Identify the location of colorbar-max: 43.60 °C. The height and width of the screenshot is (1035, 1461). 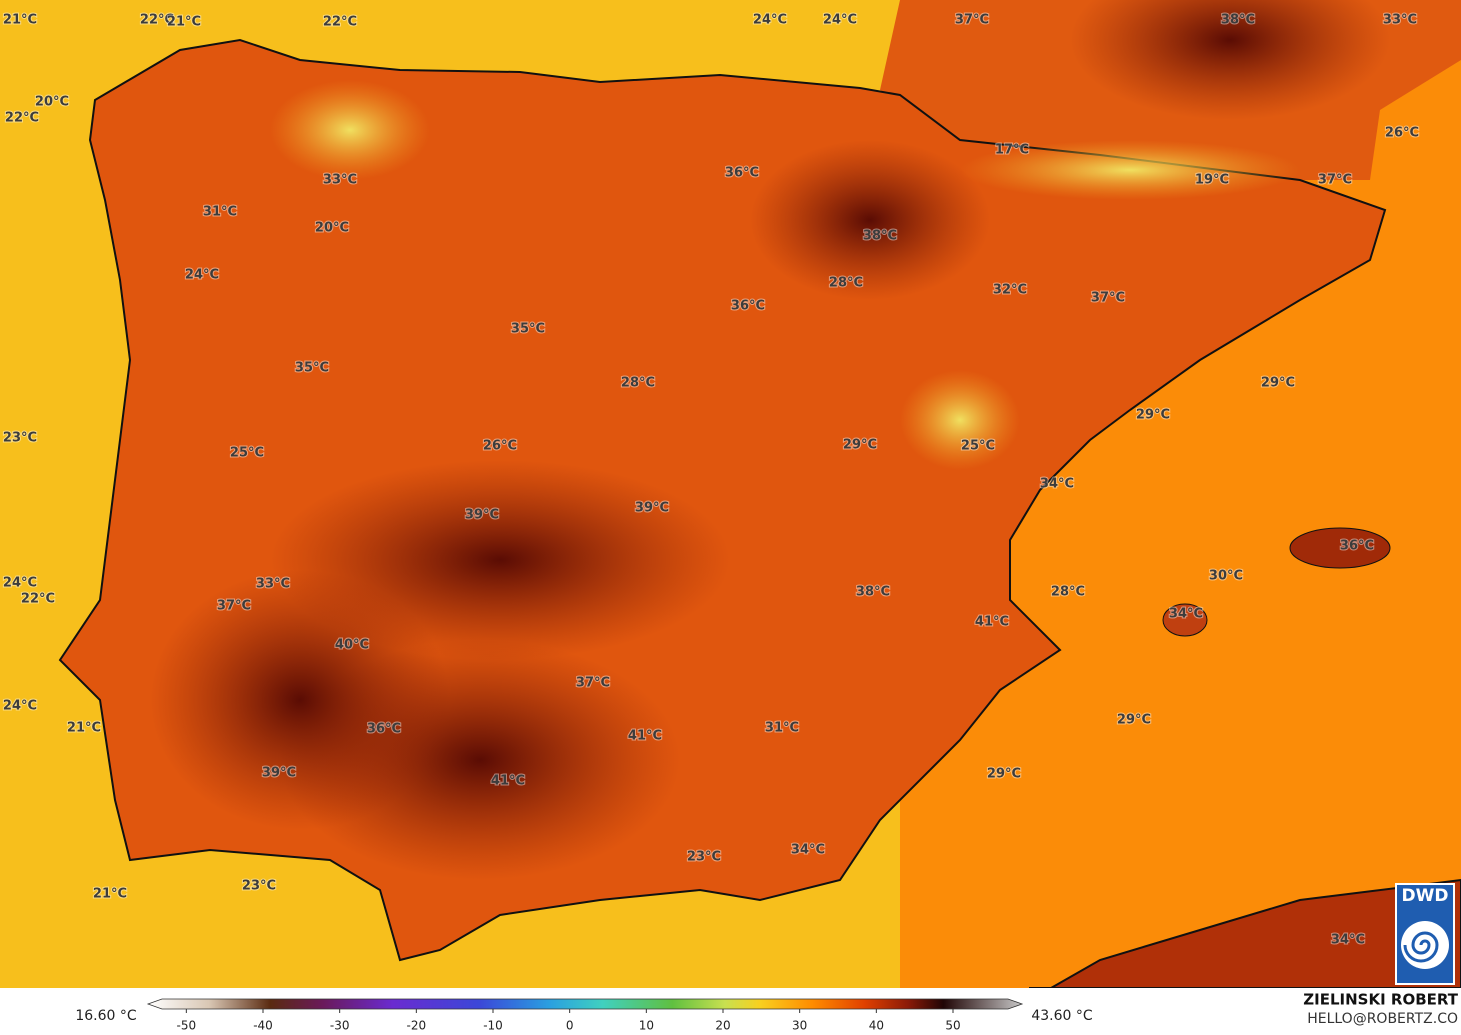
(1062, 1016).